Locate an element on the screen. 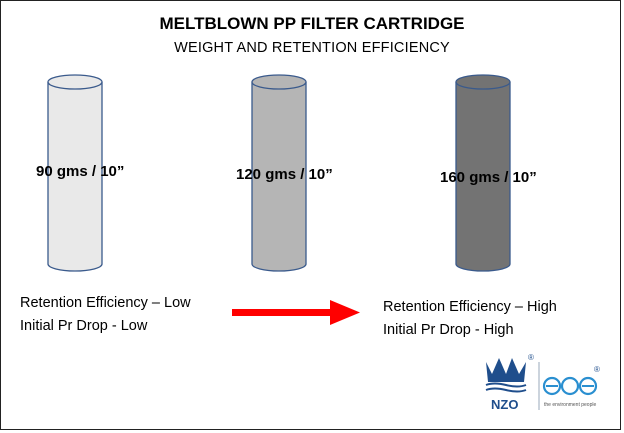 The height and width of the screenshot is (433, 624). cartridge-90gms is located at coordinates (75, 173).